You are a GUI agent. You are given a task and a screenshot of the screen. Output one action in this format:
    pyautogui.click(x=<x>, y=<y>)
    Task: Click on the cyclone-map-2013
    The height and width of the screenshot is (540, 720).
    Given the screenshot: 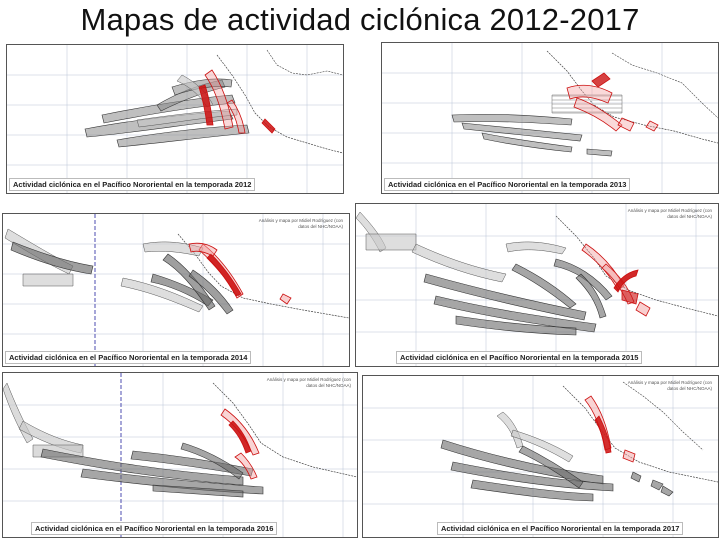 What is the action you would take?
    pyautogui.click(x=550, y=118)
    